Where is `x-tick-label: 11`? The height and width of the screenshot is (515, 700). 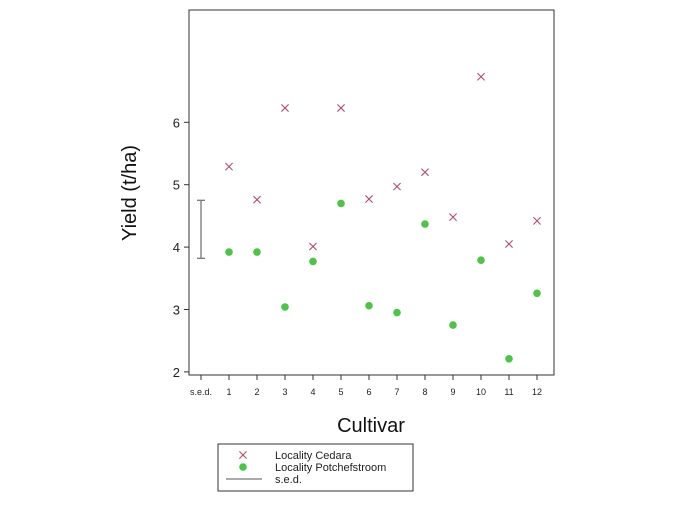 x-tick-label: 11 is located at coordinates (508, 392).